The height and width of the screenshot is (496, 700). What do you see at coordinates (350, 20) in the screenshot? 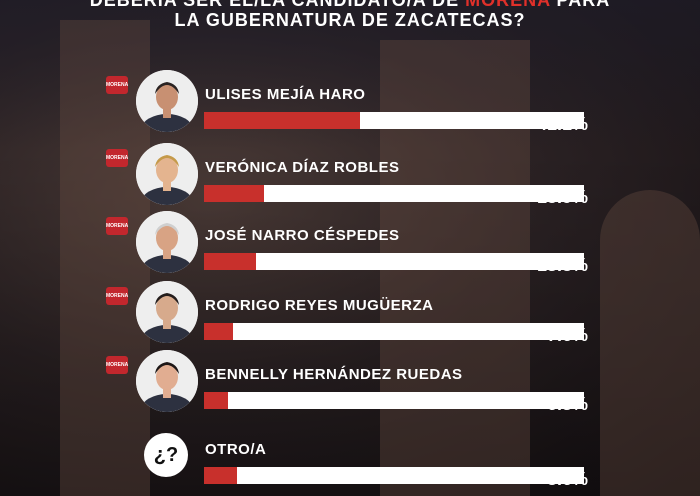
I see `title-line-2: LA GUBERNATURA DE ZACATECAS?` at bounding box center [350, 20].